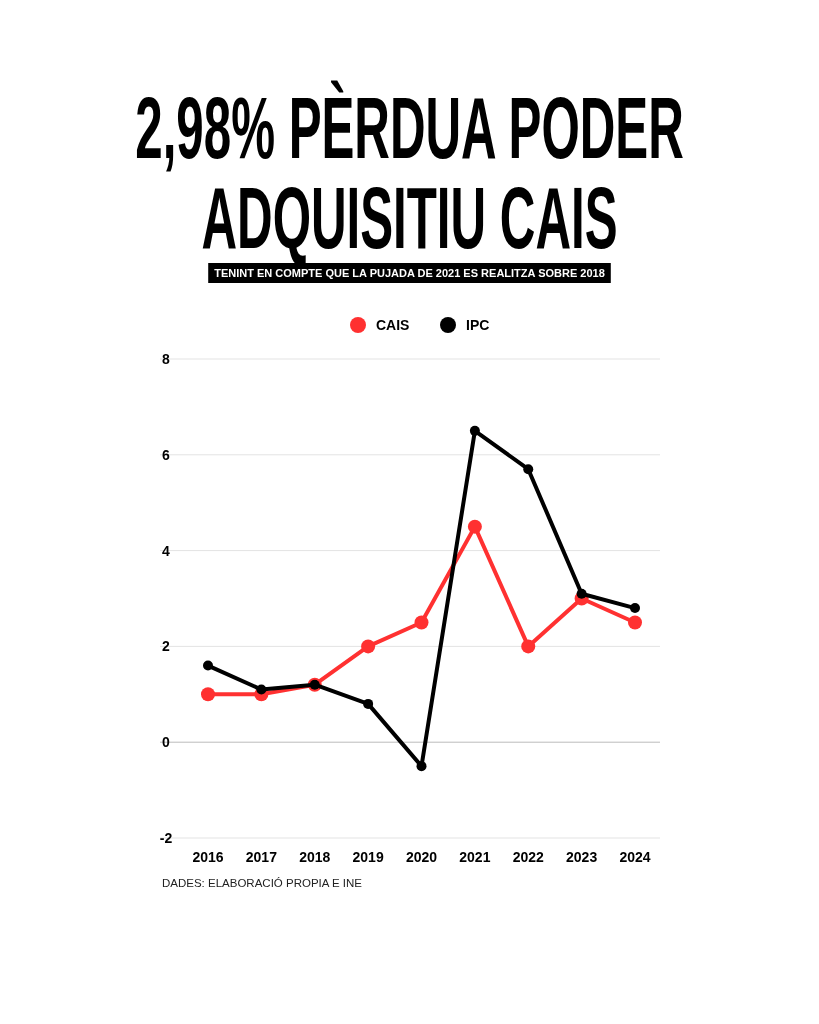  Describe the element at coordinates (528, 857) in the screenshot. I see `x-tick-label: 2022` at that location.